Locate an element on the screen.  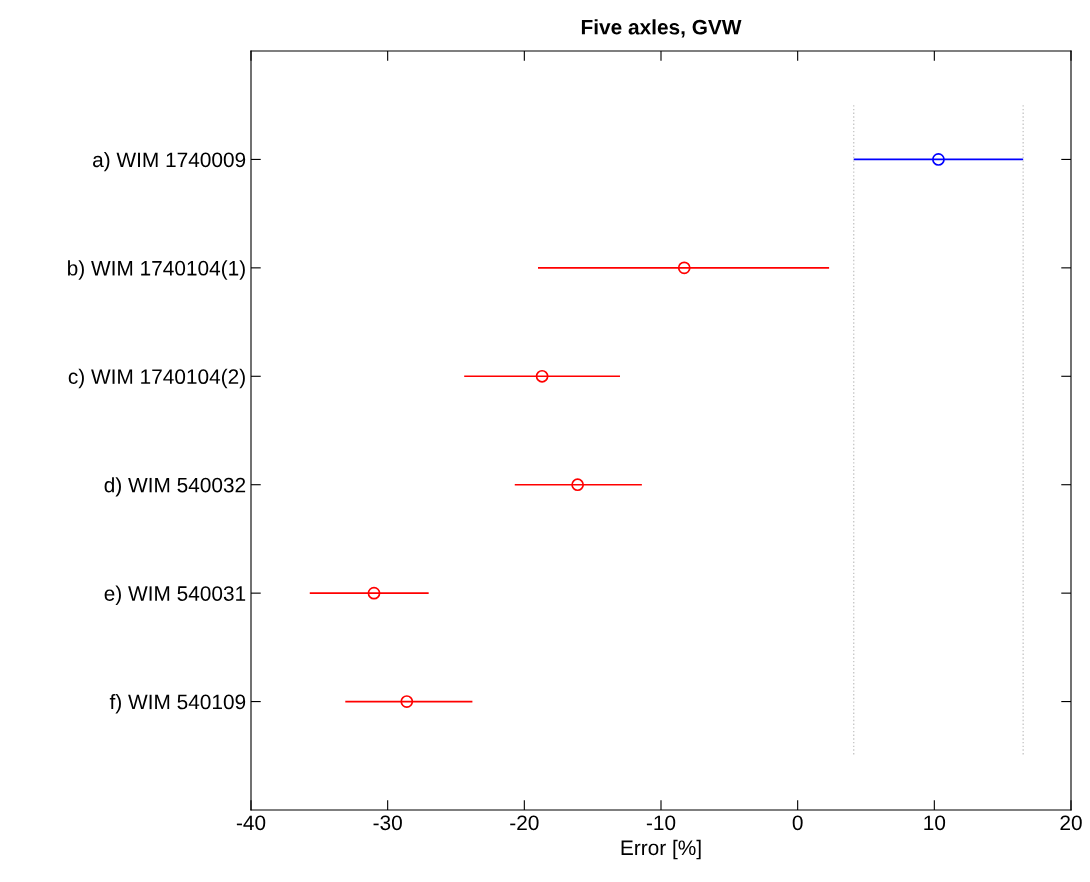
x-tick-label: 0 is located at coordinates (797, 823).